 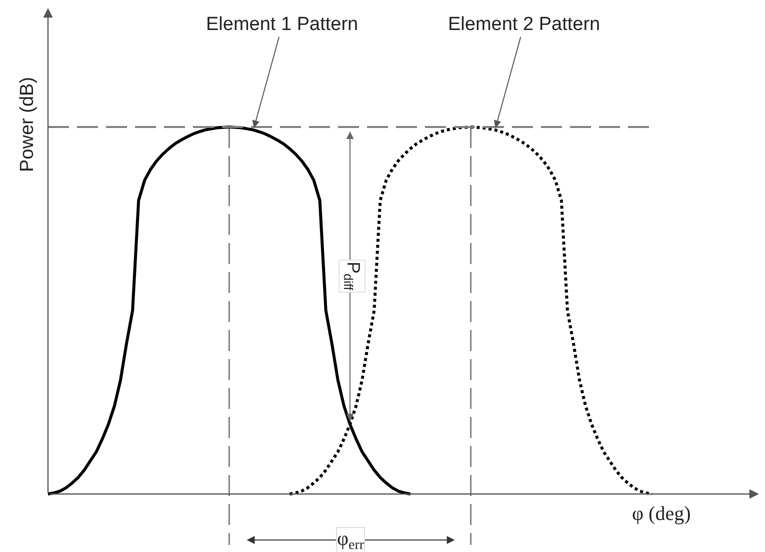 What do you see at coordinates (27, 124) in the screenshot?
I see `y-axis-title: Power (dB)` at bounding box center [27, 124].